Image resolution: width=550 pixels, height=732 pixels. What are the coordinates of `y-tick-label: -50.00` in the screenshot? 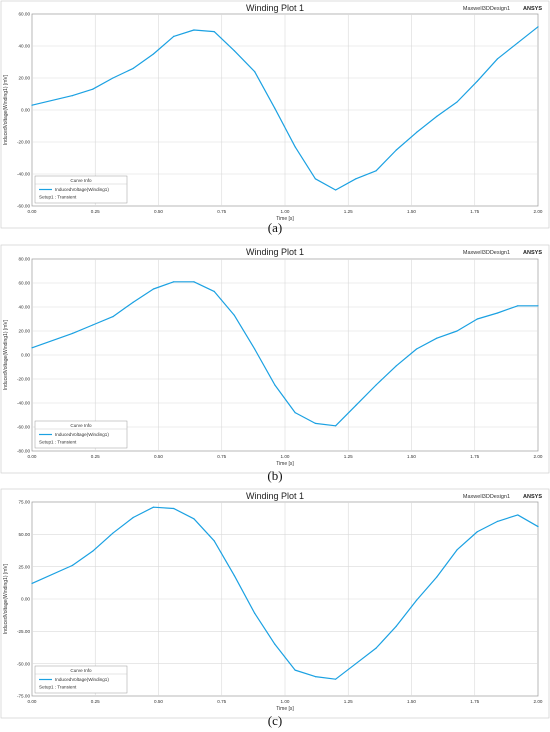 It's located at (23, 663).